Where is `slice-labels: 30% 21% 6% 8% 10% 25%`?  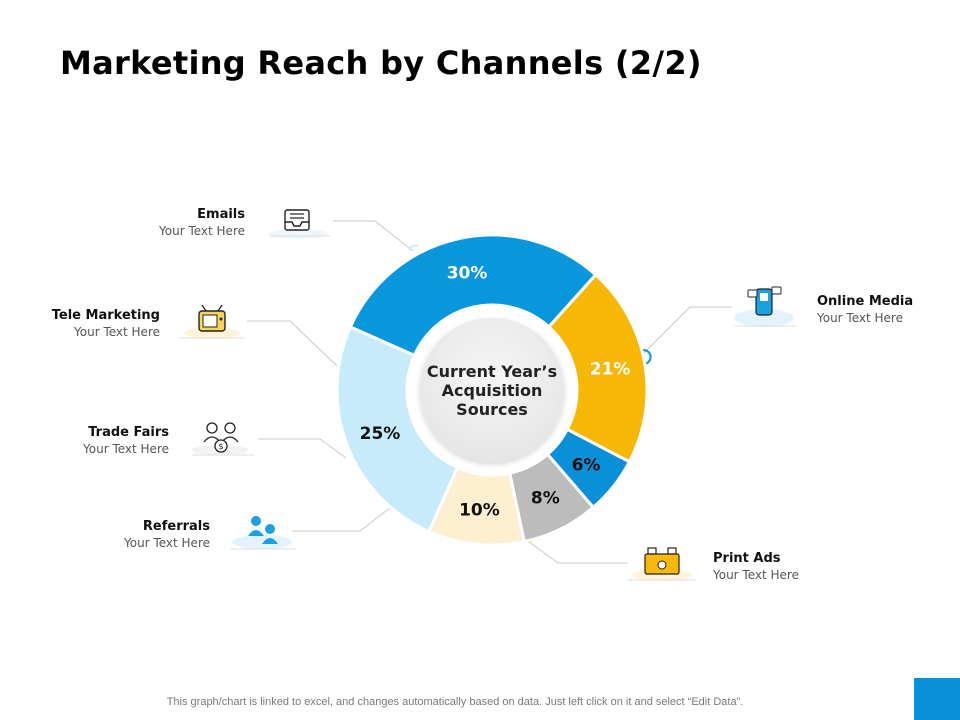 slice-labels: 30% 21% 6% 8% 10% 25% is located at coordinates (495, 392).